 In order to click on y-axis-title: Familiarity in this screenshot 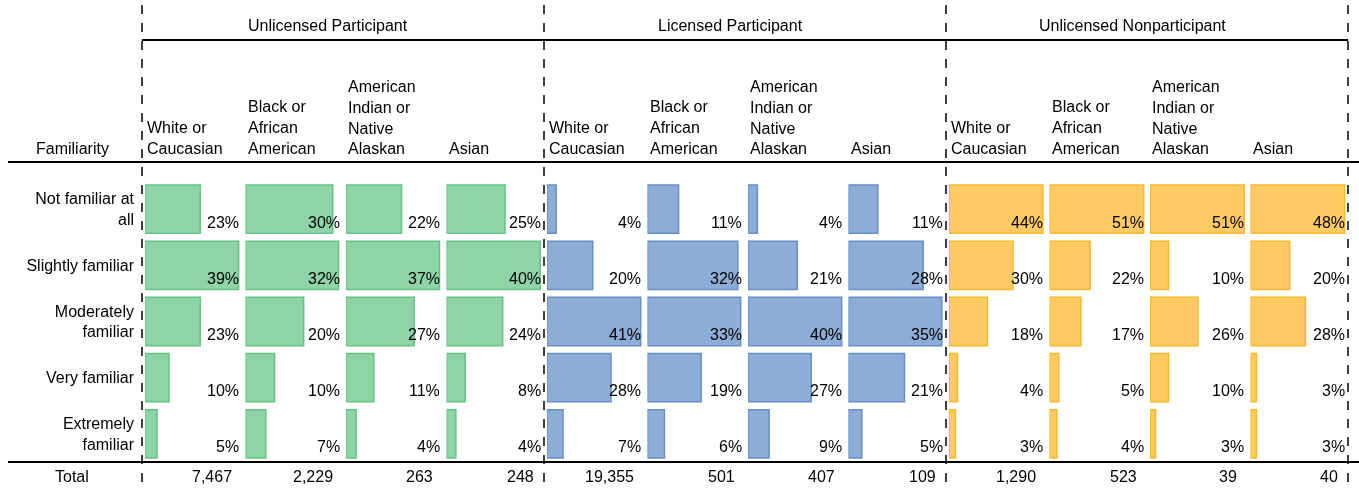, I will do `click(72, 148)`.